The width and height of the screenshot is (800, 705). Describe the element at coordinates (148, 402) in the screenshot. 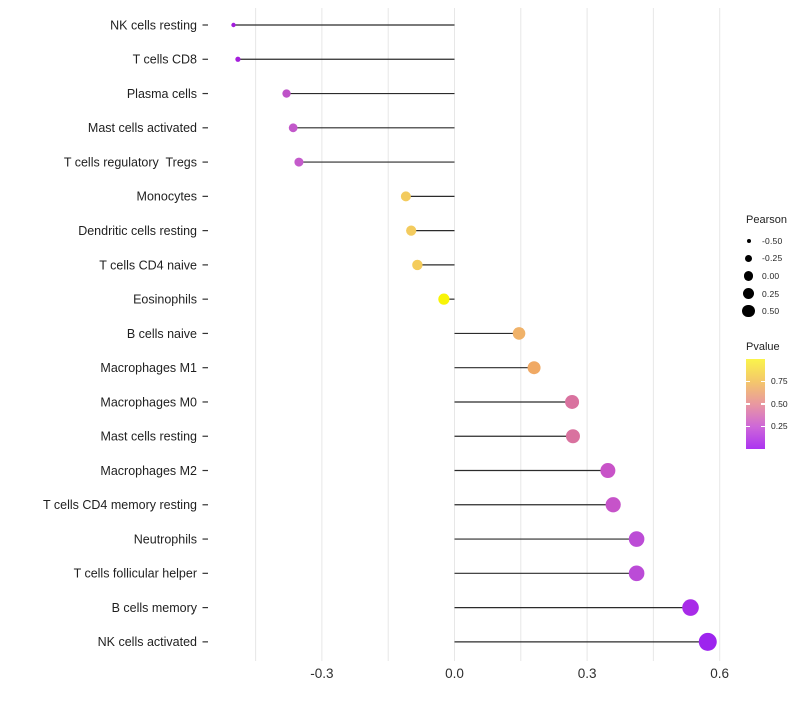

I see `y-axis-label: Macrophages M0` at that location.